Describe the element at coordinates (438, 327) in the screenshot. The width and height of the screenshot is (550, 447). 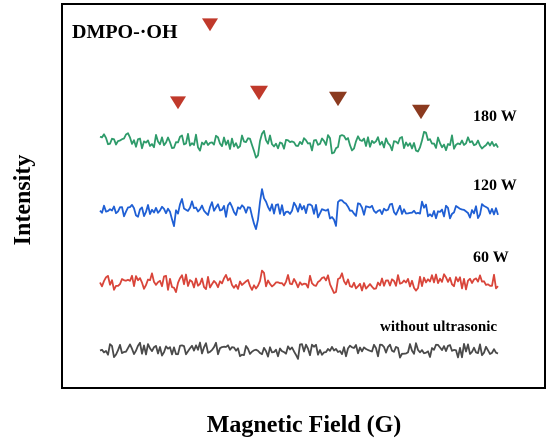
I see `series-label-without-ultrasonic: without ultrasonic` at that location.